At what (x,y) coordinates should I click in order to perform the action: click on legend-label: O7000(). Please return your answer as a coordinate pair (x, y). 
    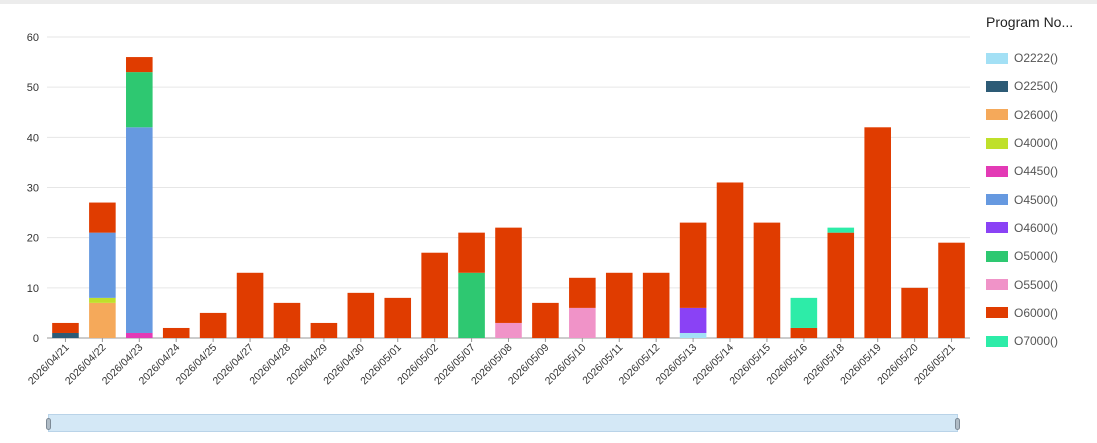
    Looking at the image, I should click on (1036, 341).